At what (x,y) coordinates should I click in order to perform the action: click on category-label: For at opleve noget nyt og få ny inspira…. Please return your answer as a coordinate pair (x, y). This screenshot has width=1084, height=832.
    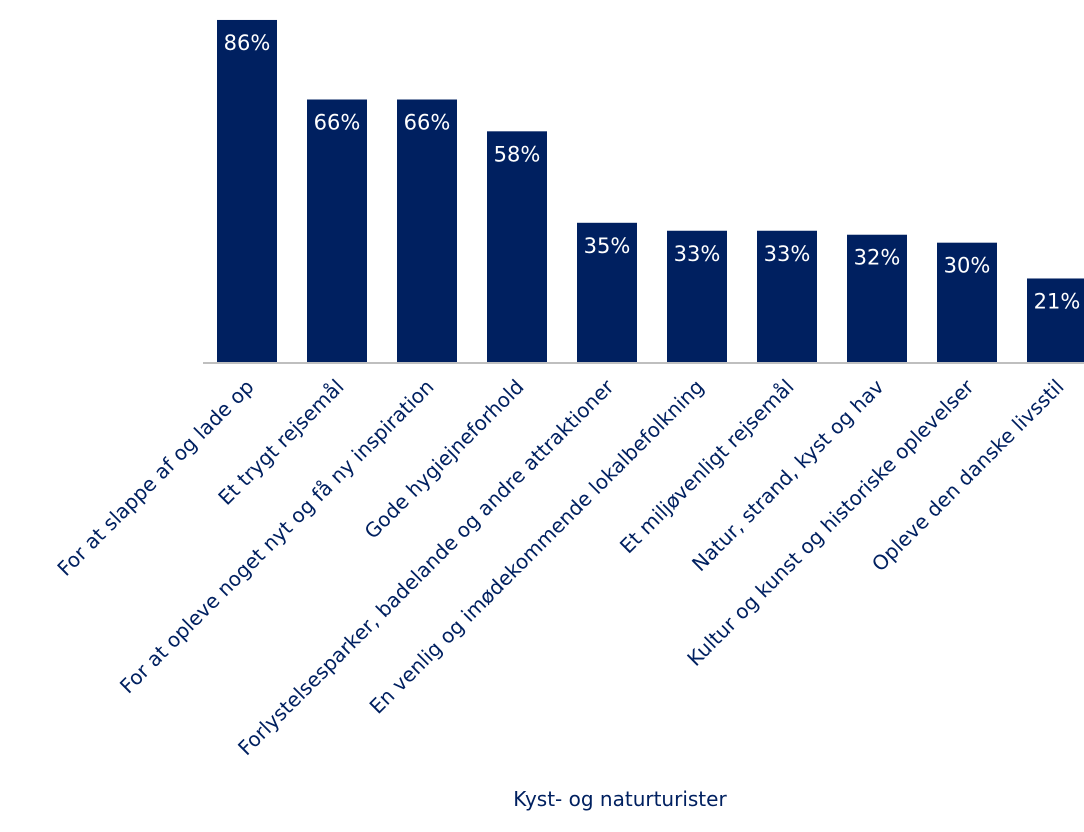
    Looking at the image, I should click on (277, 537).